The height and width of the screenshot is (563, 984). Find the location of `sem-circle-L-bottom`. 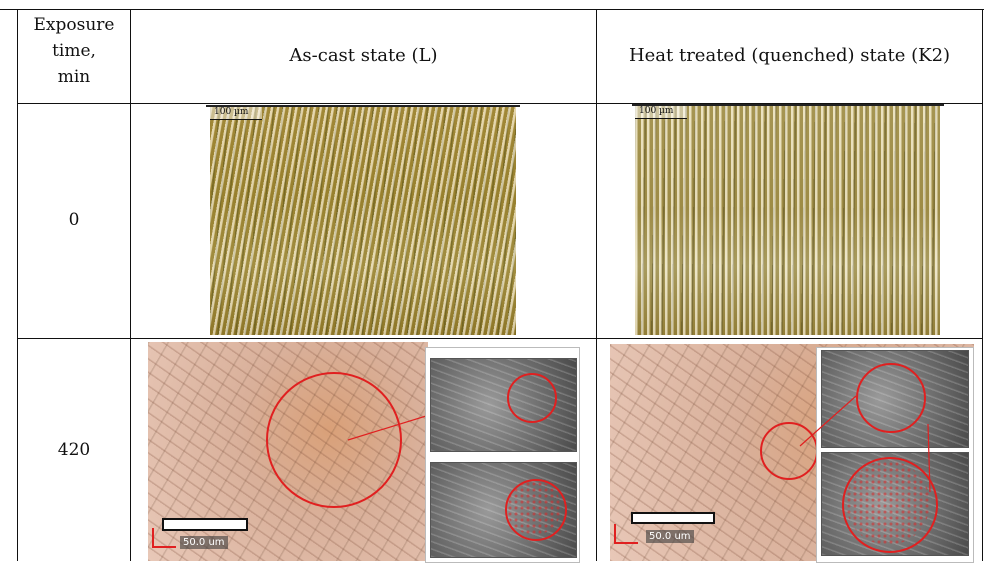

sem-circle-L-bottom is located at coordinates (536, 510).